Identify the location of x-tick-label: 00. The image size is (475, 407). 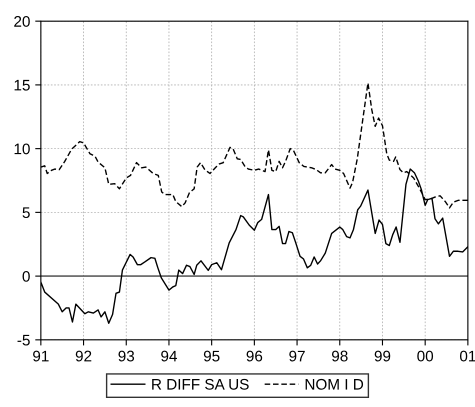
(425, 356).